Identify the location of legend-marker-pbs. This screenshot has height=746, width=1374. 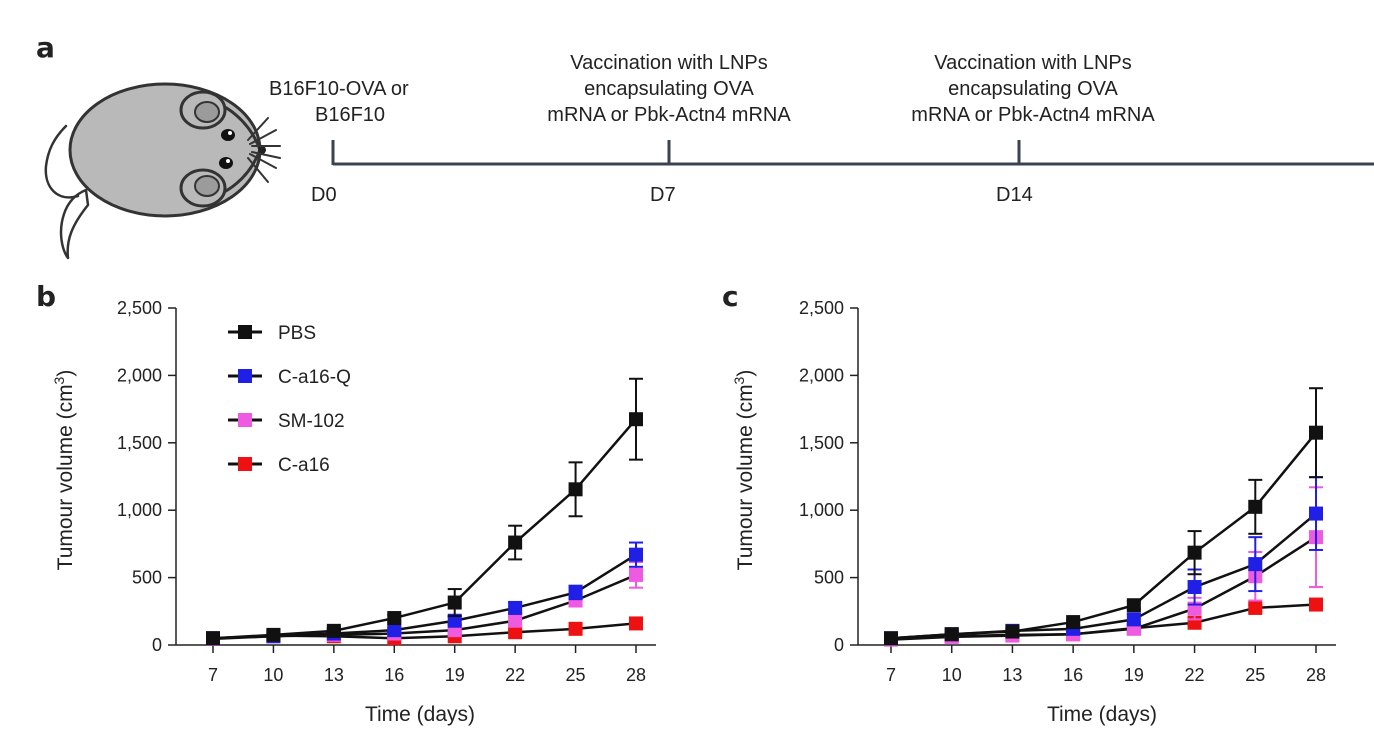
(245, 332).